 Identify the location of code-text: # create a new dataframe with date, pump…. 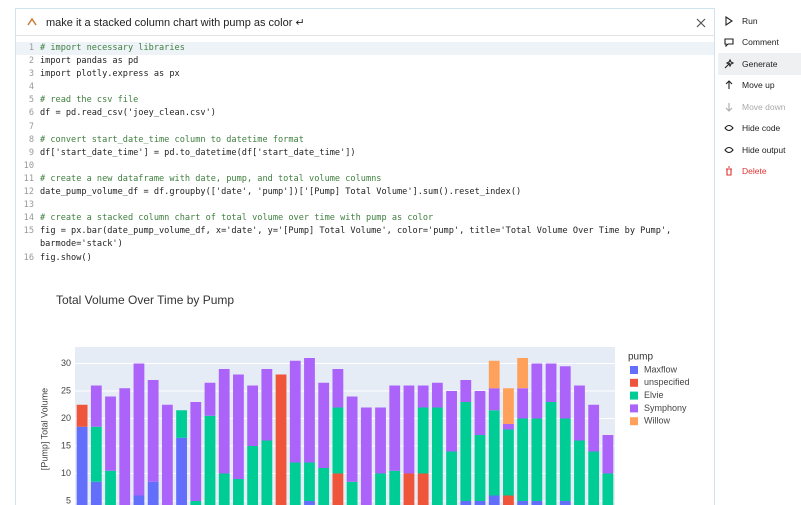
(211, 178).